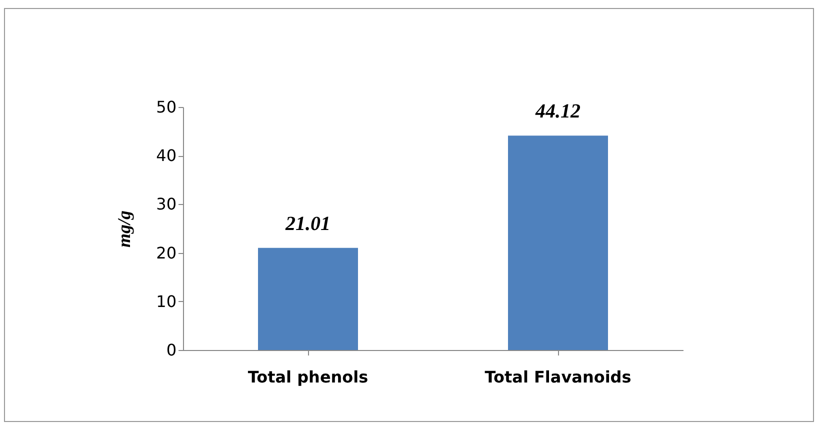  I want to click on y-tick-label: 50, so click(166, 107).